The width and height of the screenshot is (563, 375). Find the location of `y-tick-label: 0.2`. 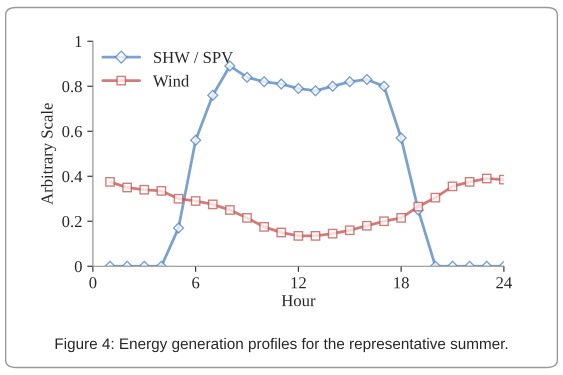

y-tick-label: 0.2 is located at coordinates (72, 222).